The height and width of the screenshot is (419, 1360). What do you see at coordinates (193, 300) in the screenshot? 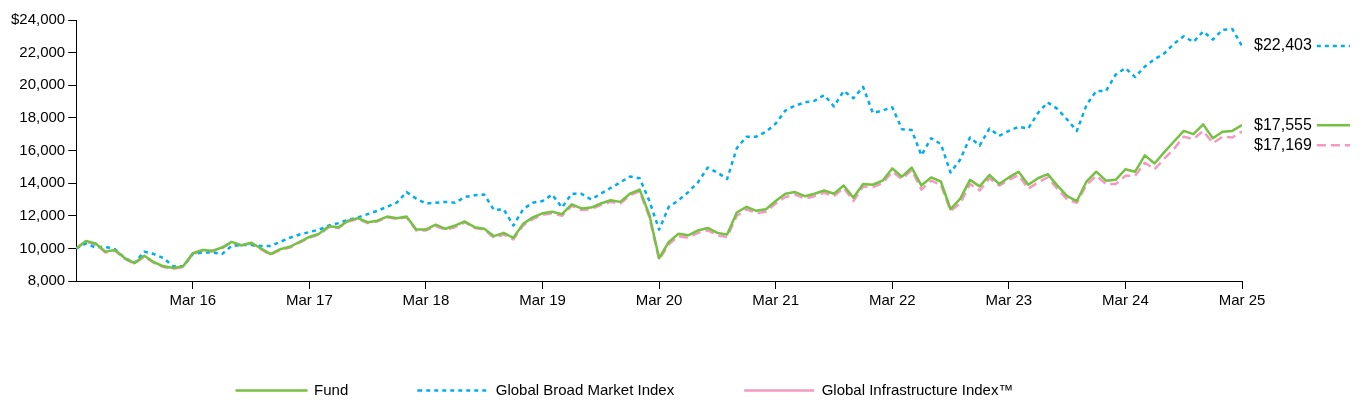
I see `x-tick-label: Mar 16` at bounding box center [193, 300].